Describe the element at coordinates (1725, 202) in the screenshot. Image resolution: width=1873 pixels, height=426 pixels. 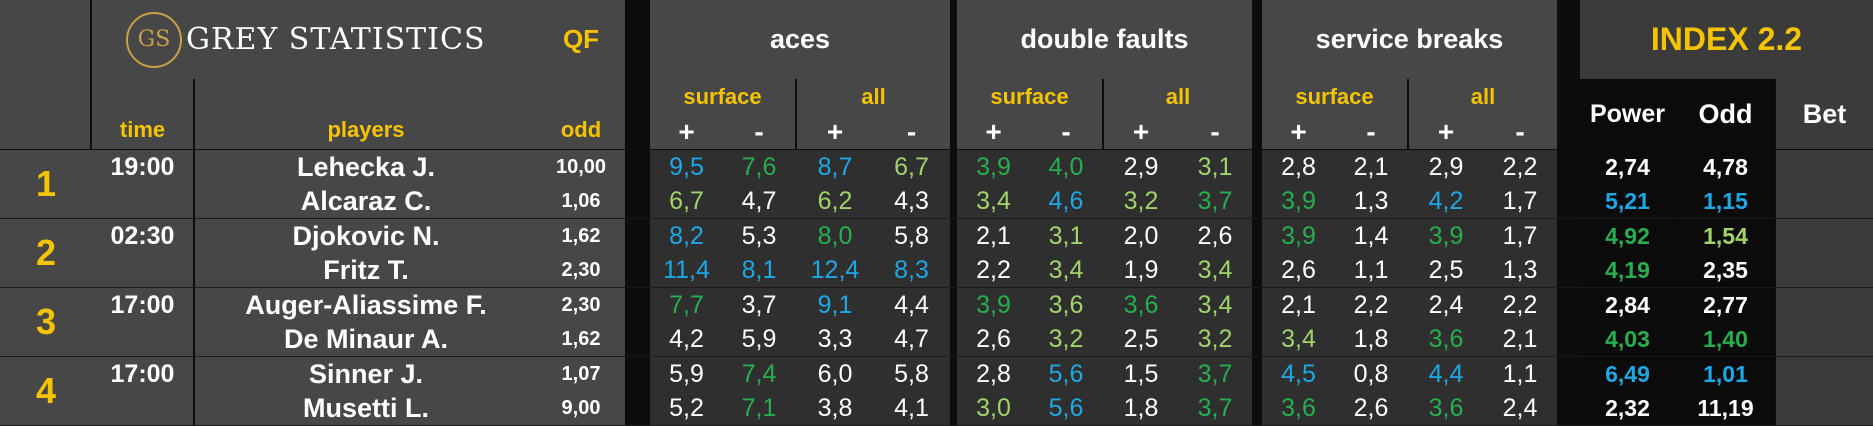
I see `index-odd-value: 1,15` at that location.